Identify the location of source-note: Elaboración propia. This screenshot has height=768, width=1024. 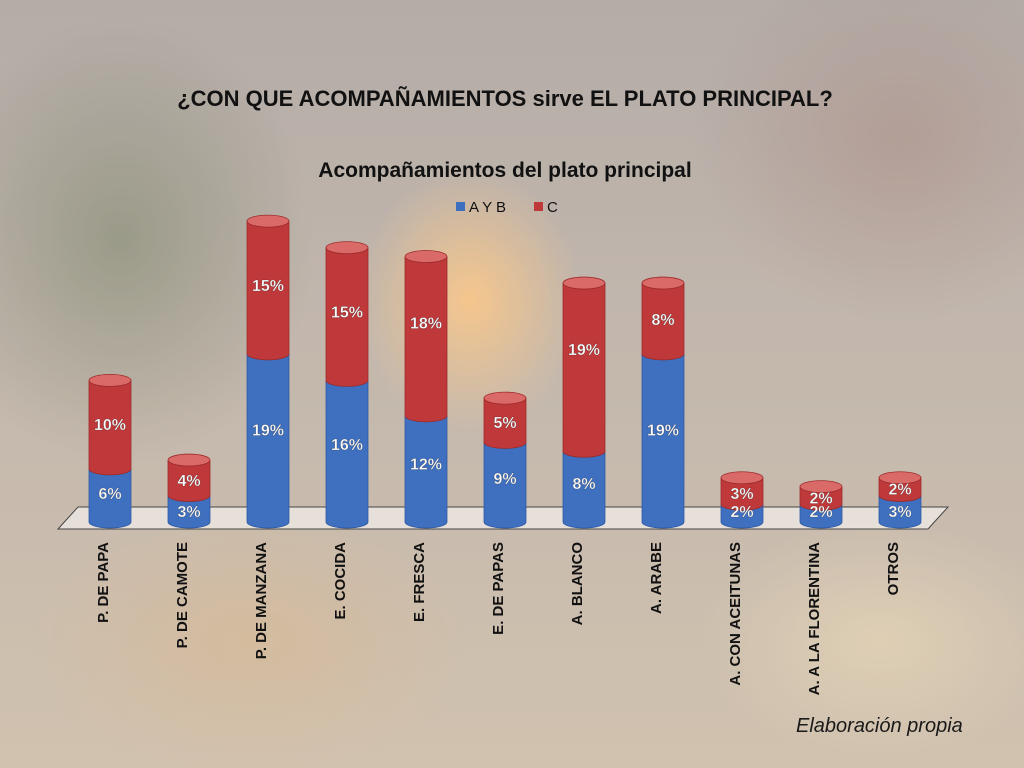
(879, 726).